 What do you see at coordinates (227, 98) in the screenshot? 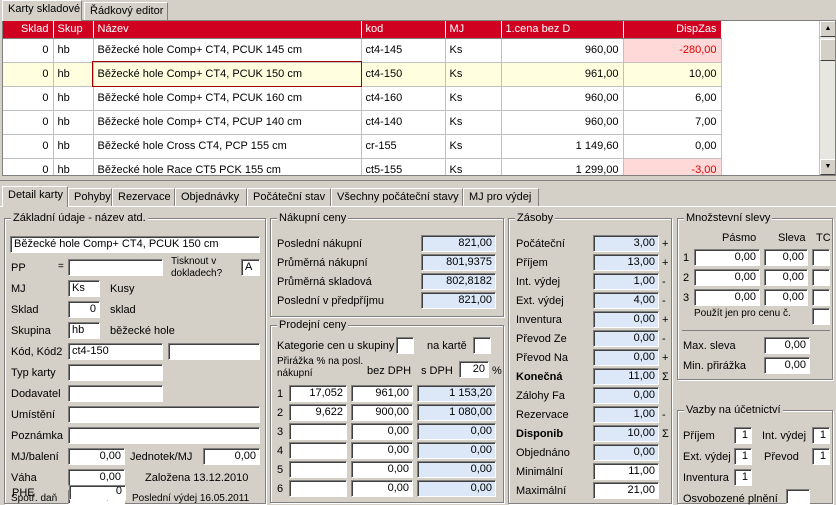
I see `cell-nazev: Běžecké hole Comp+ CT4, PCUK 160 cm` at bounding box center [227, 98].